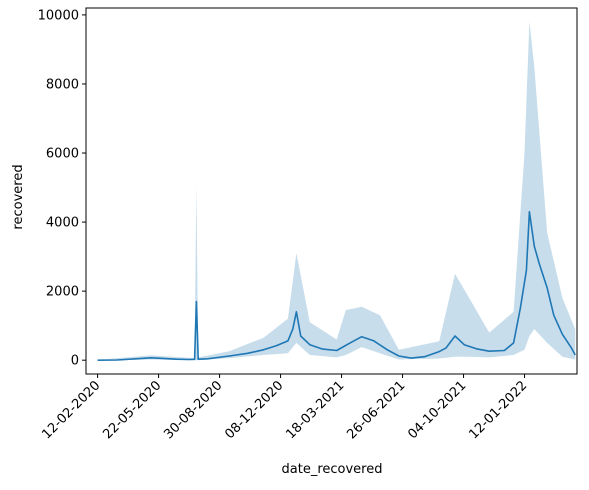  Describe the element at coordinates (75, 361) in the screenshot. I see `y-tick-label: 0` at that location.